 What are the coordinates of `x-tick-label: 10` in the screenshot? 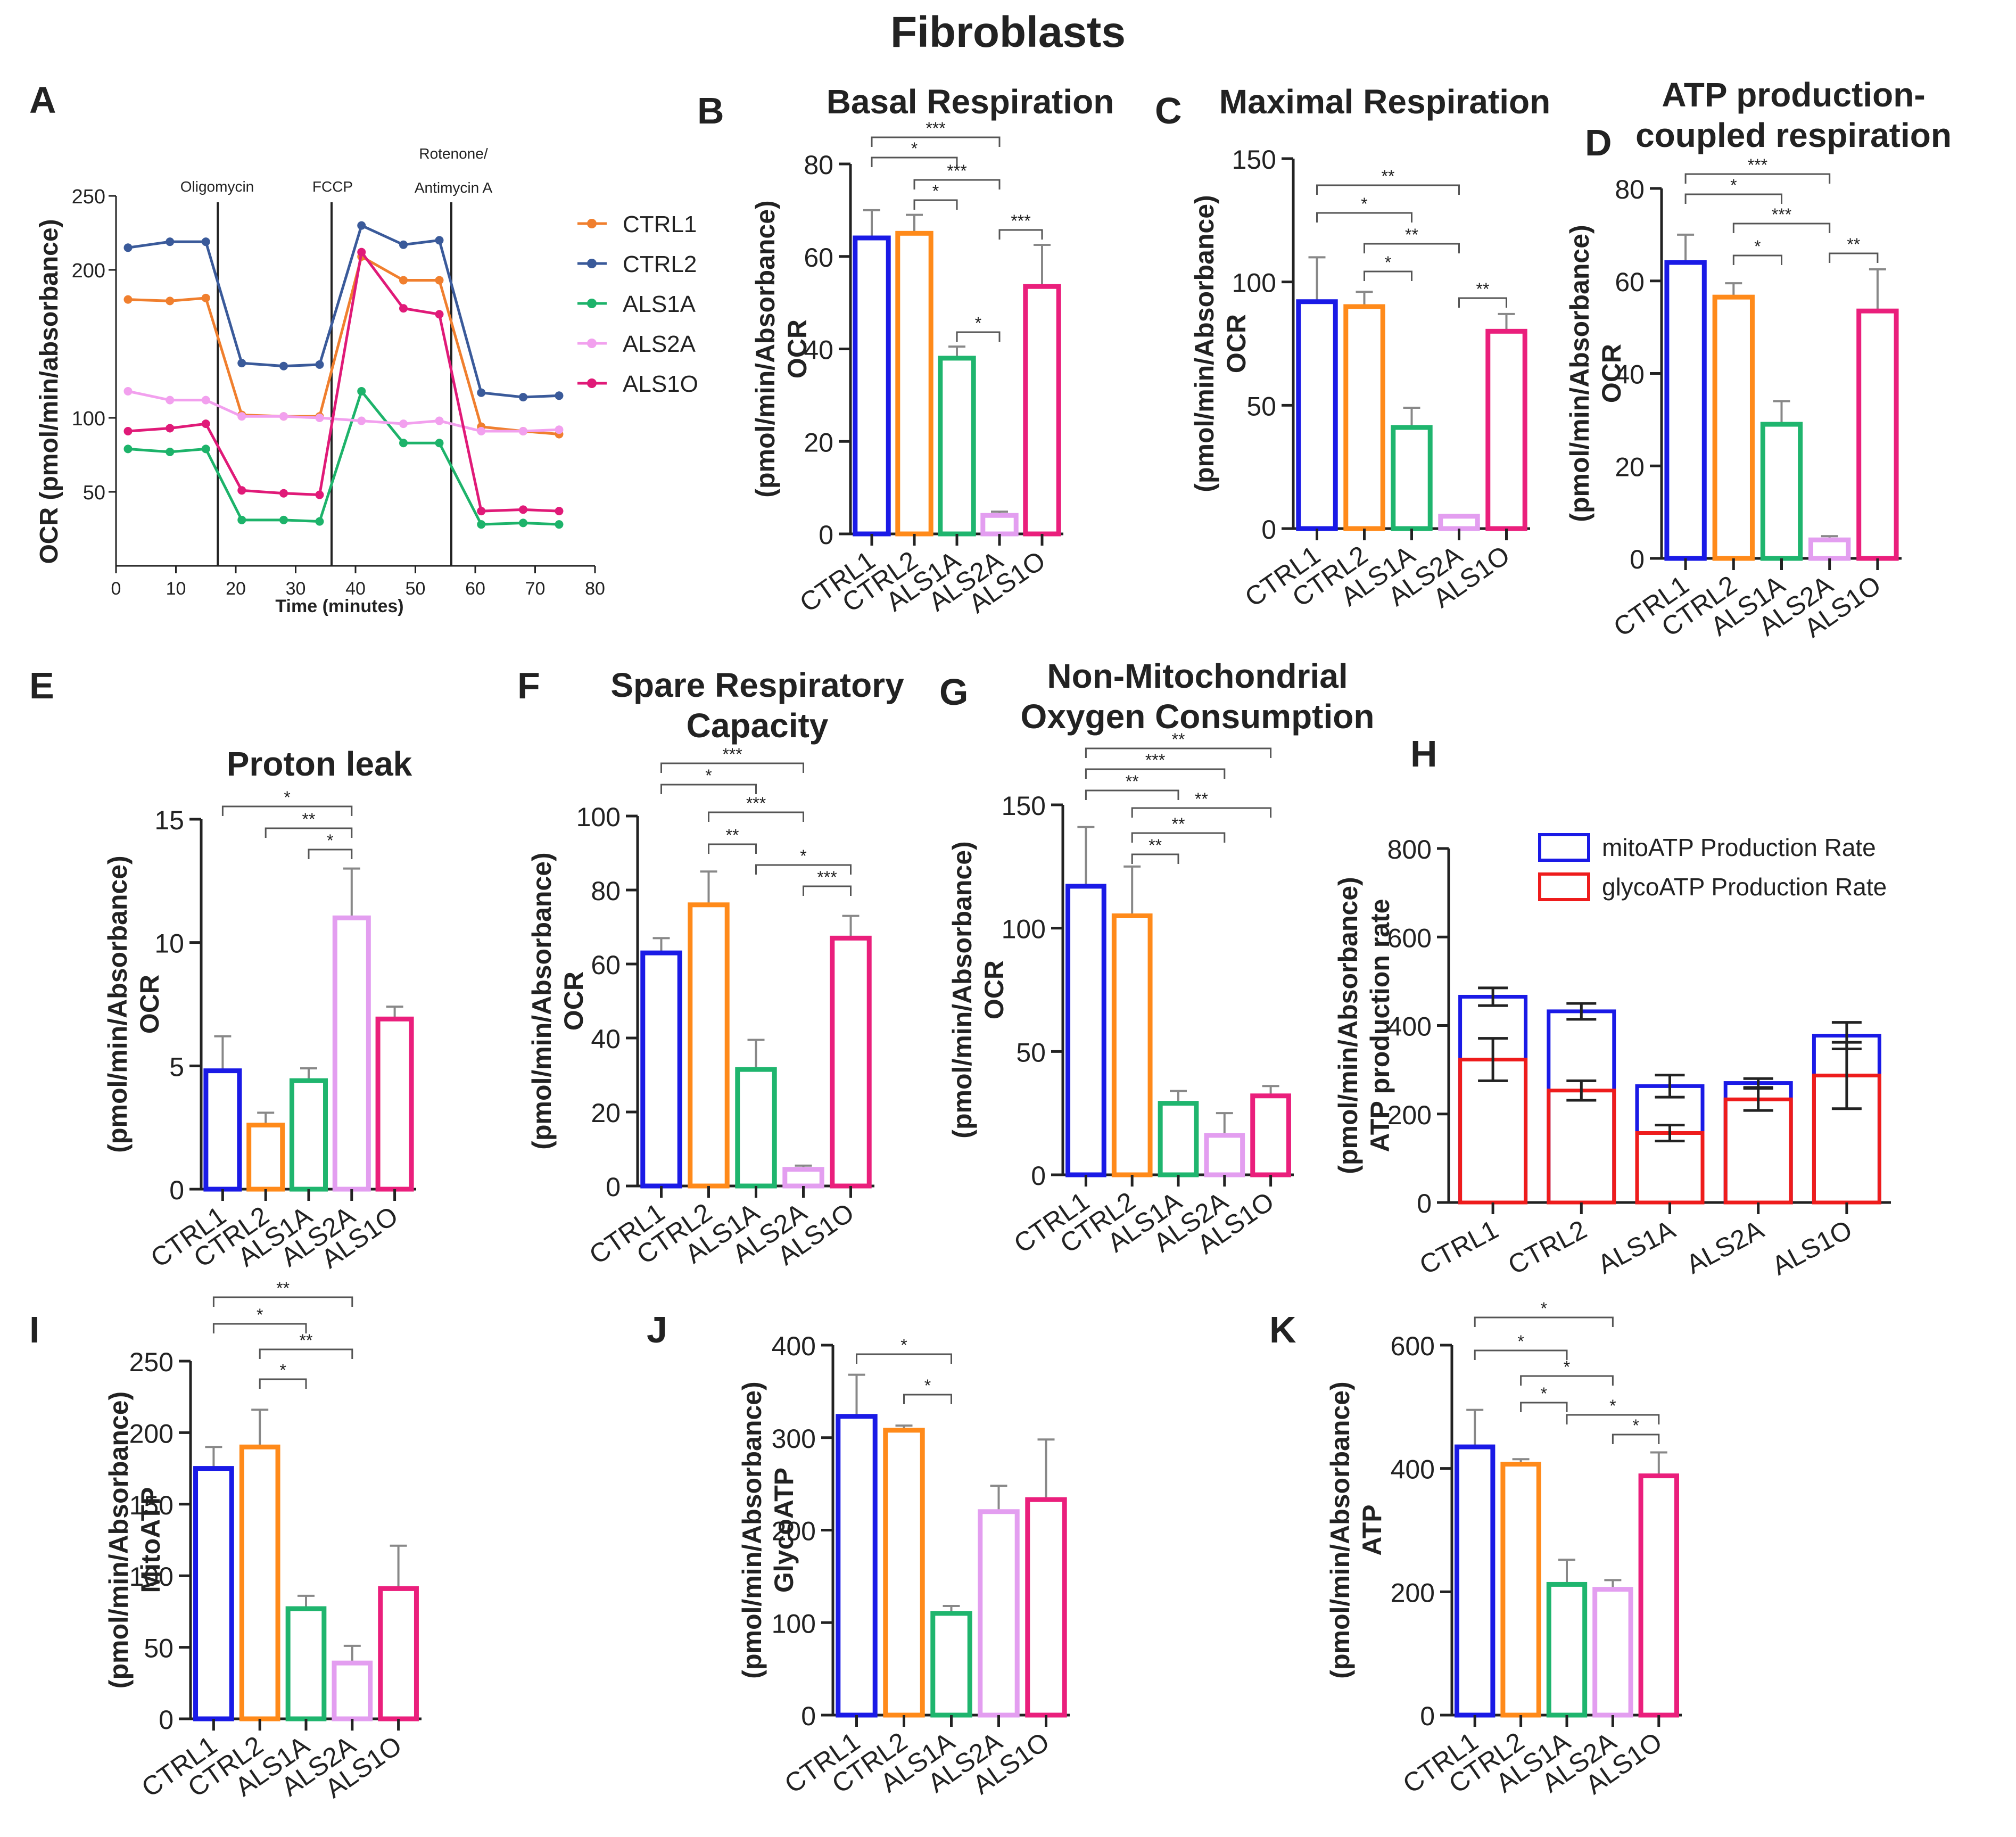 It's located at (176, 589).